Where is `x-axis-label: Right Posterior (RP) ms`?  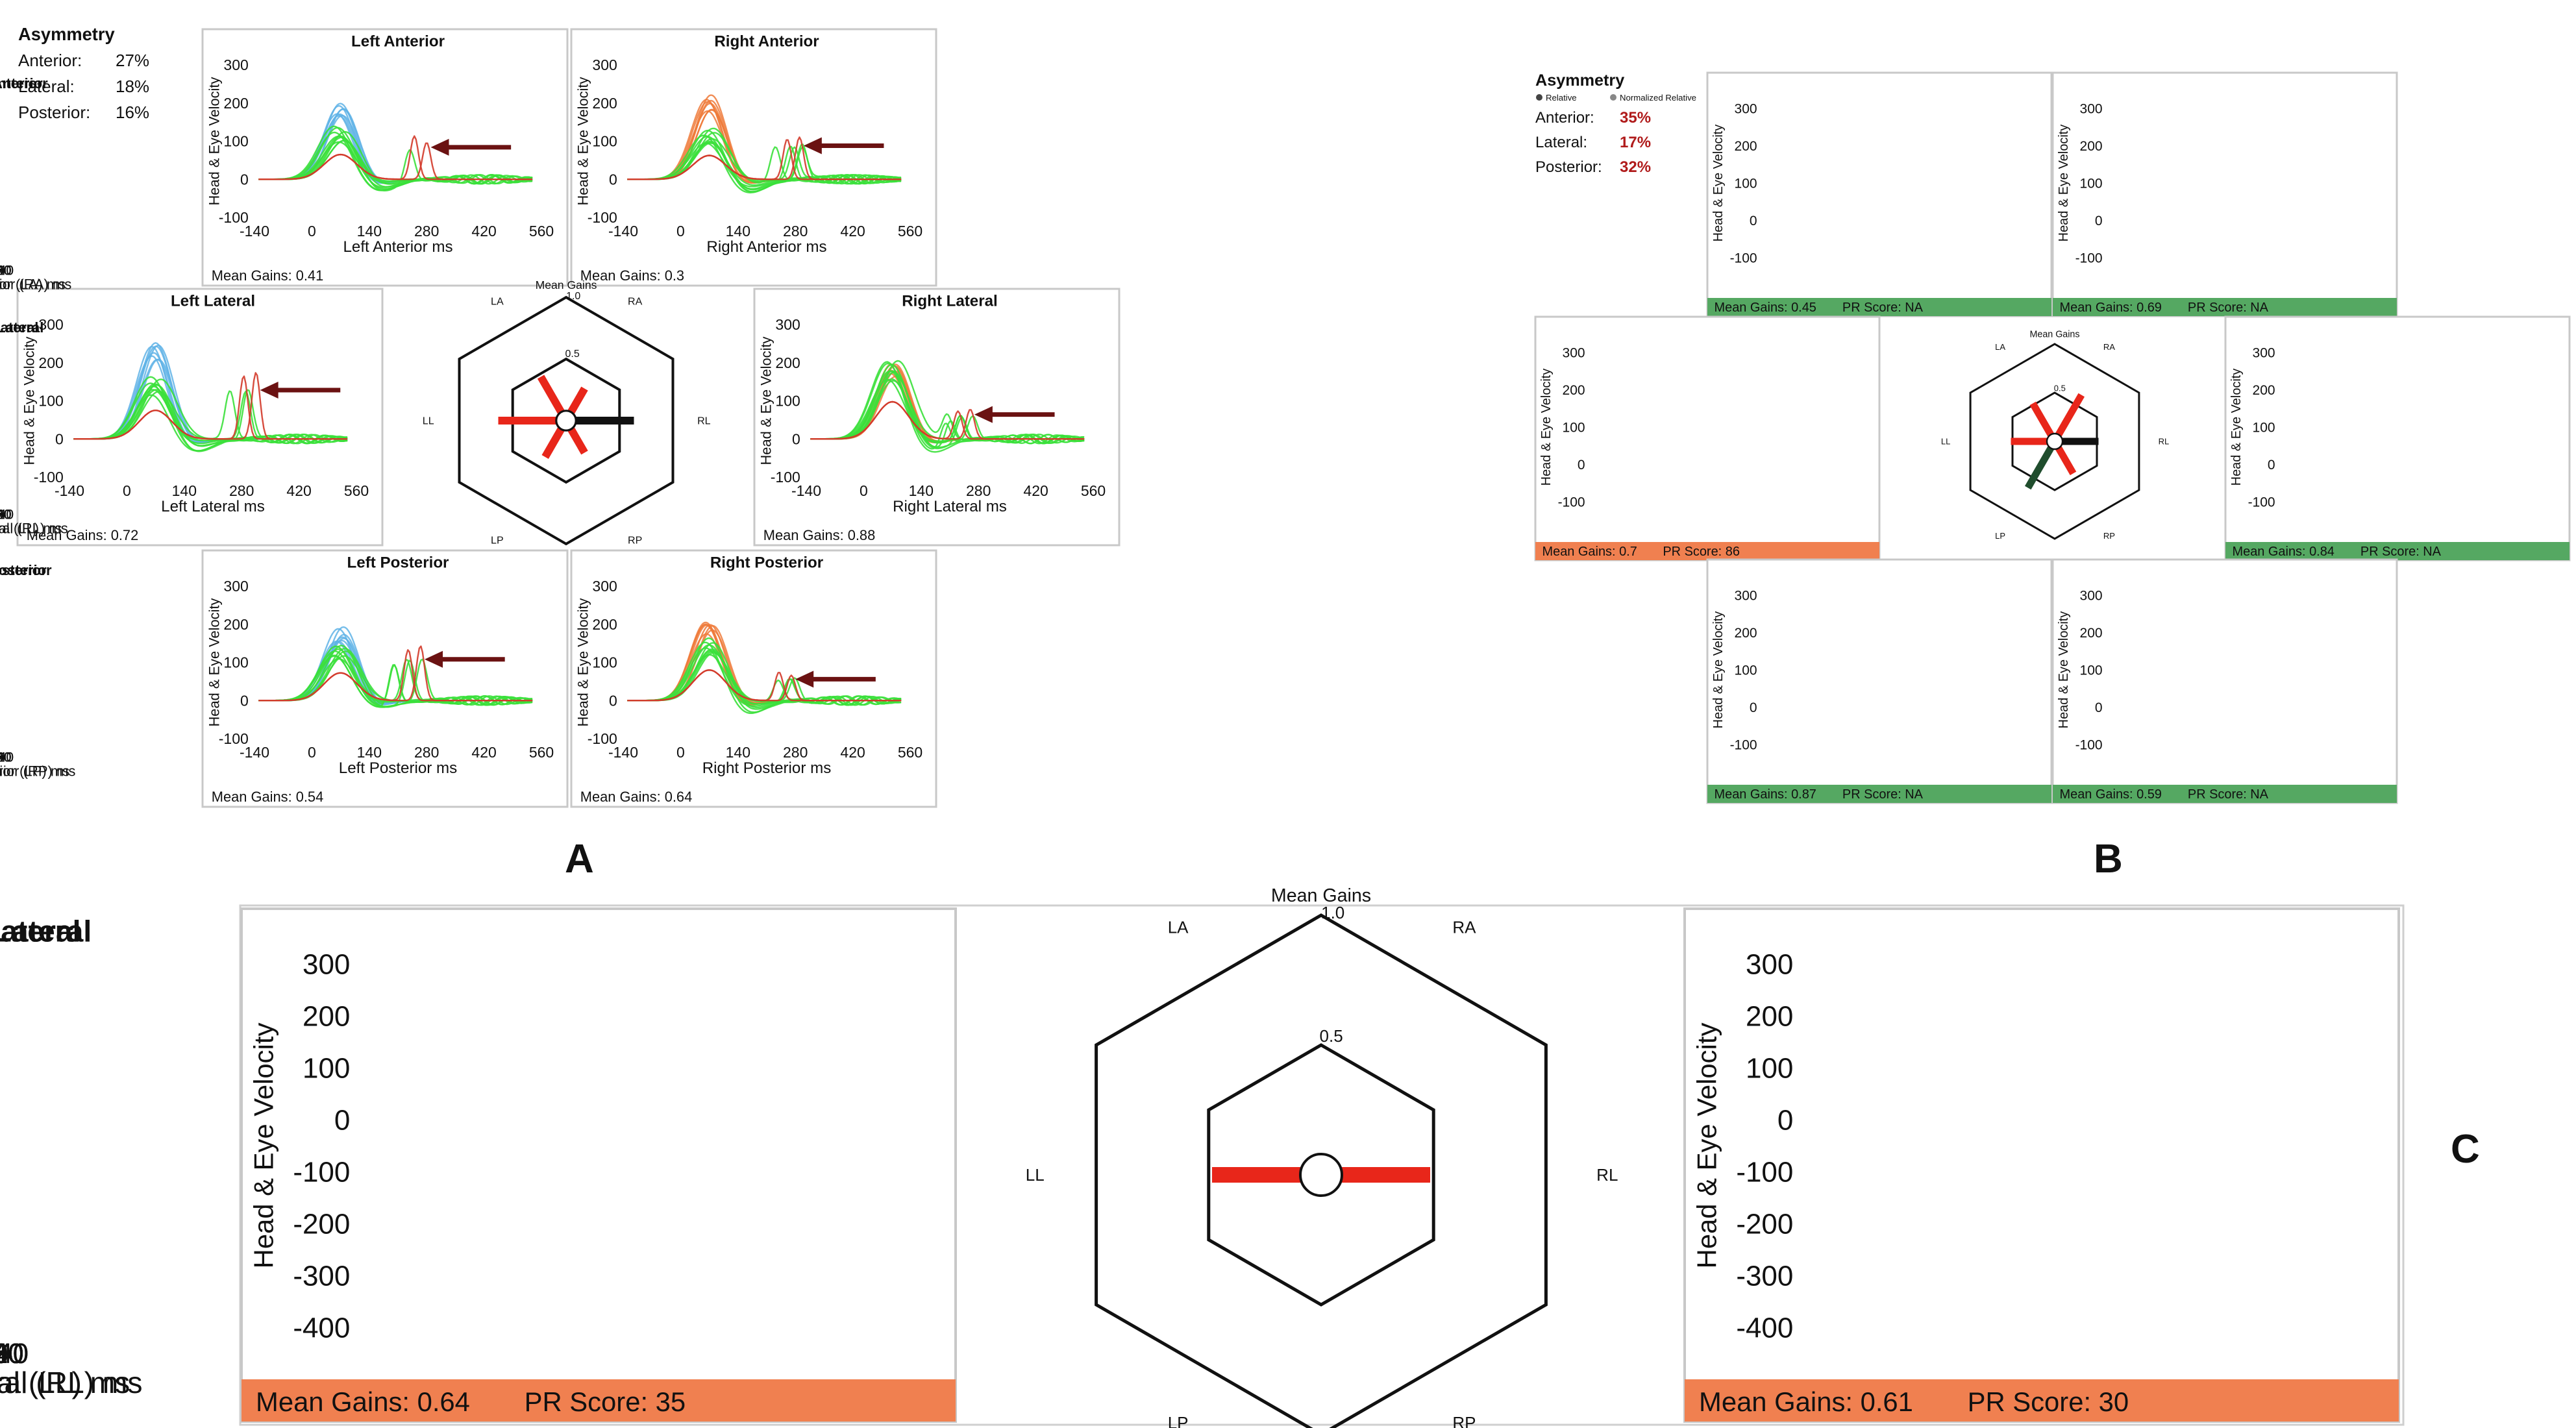
x-axis-label: Right Posterior (RP) ms is located at coordinates (37, 771).